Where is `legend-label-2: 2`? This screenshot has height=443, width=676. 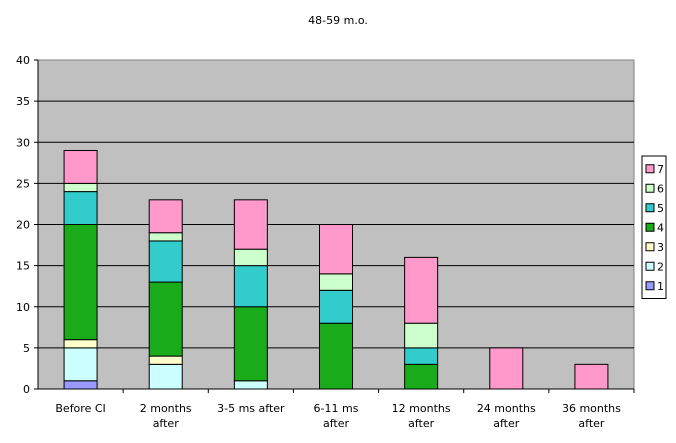 legend-label-2: 2 is located at coordinates (660, 266).